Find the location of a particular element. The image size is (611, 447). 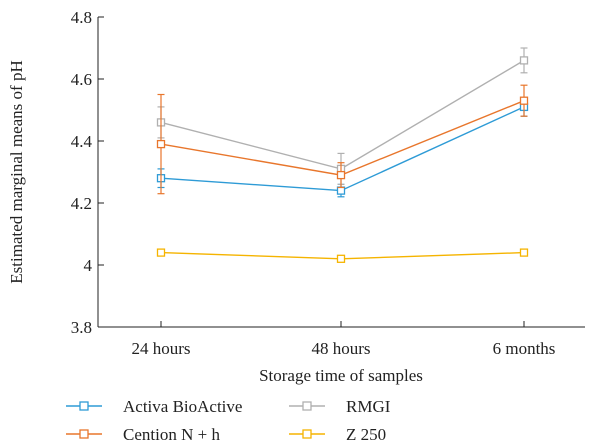

y-tick-label: 3.8 is located at coordinates (81, 327).